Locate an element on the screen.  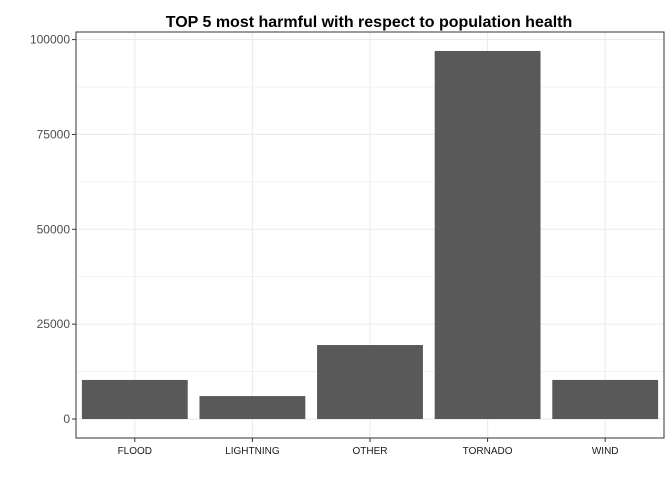
x-axis: FLOOD LIGHTNING OTHER TORNADO WIND is located at coordinates (368, 447).